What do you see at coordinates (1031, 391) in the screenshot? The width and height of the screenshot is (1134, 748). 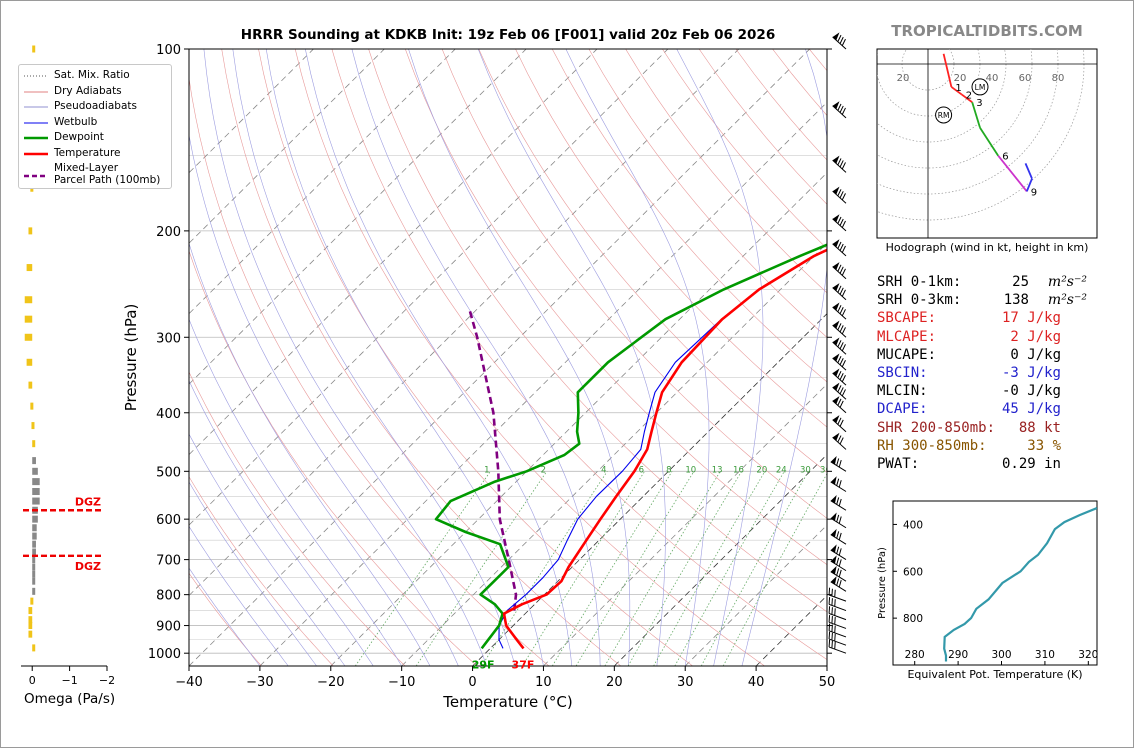 I see `stat-value: -0 J/kg` at bounding box center [1031, 391].